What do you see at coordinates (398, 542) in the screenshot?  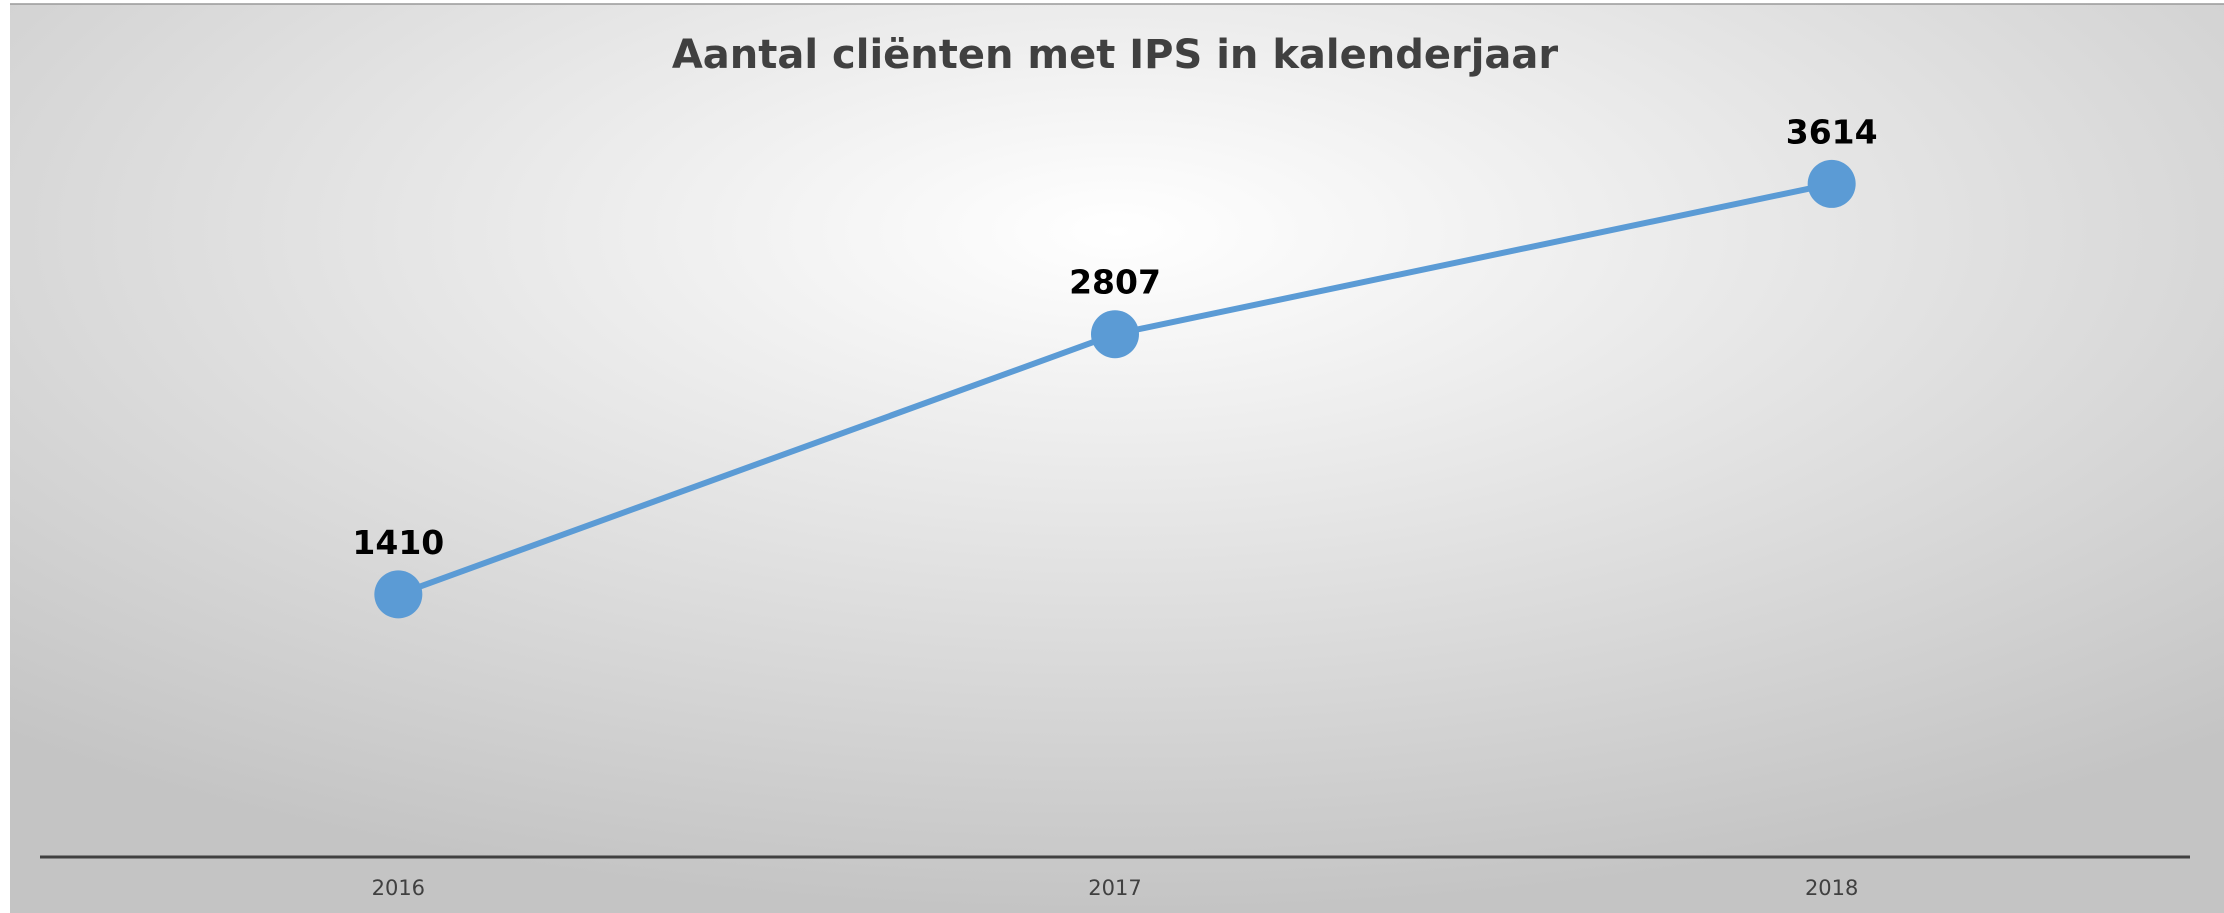 I see `data-label: 1410` at bounding box center [398, 542].